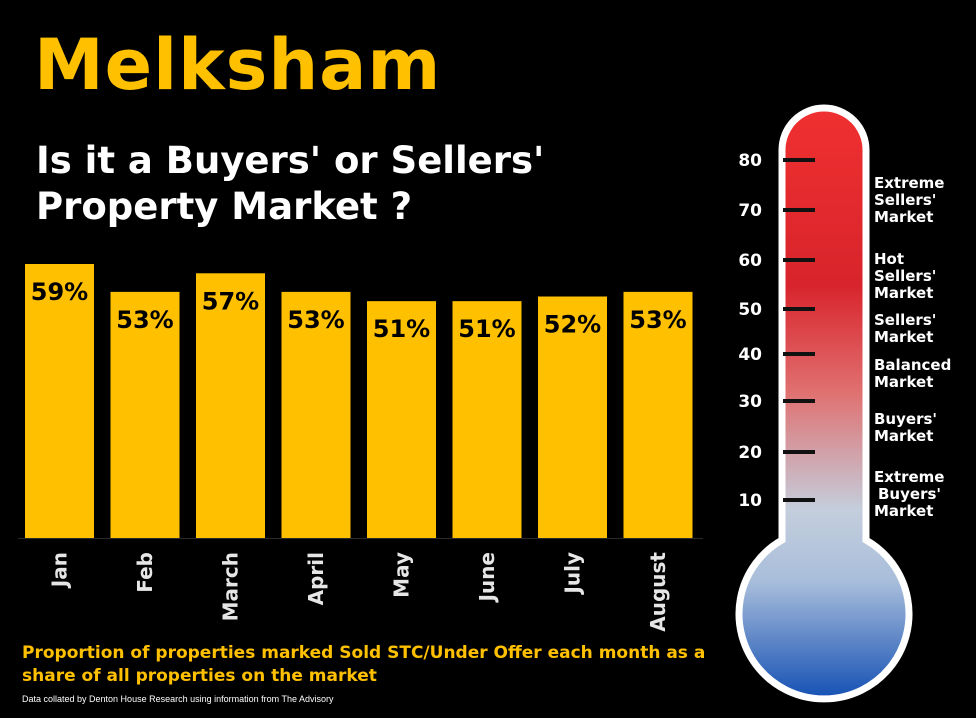 The width and height of the screenshot is (976, 718). What do you see at coordinates (59, 292) in the screenshot?
I see `bar-data-label: 59%` at bounding box center [59, 292].